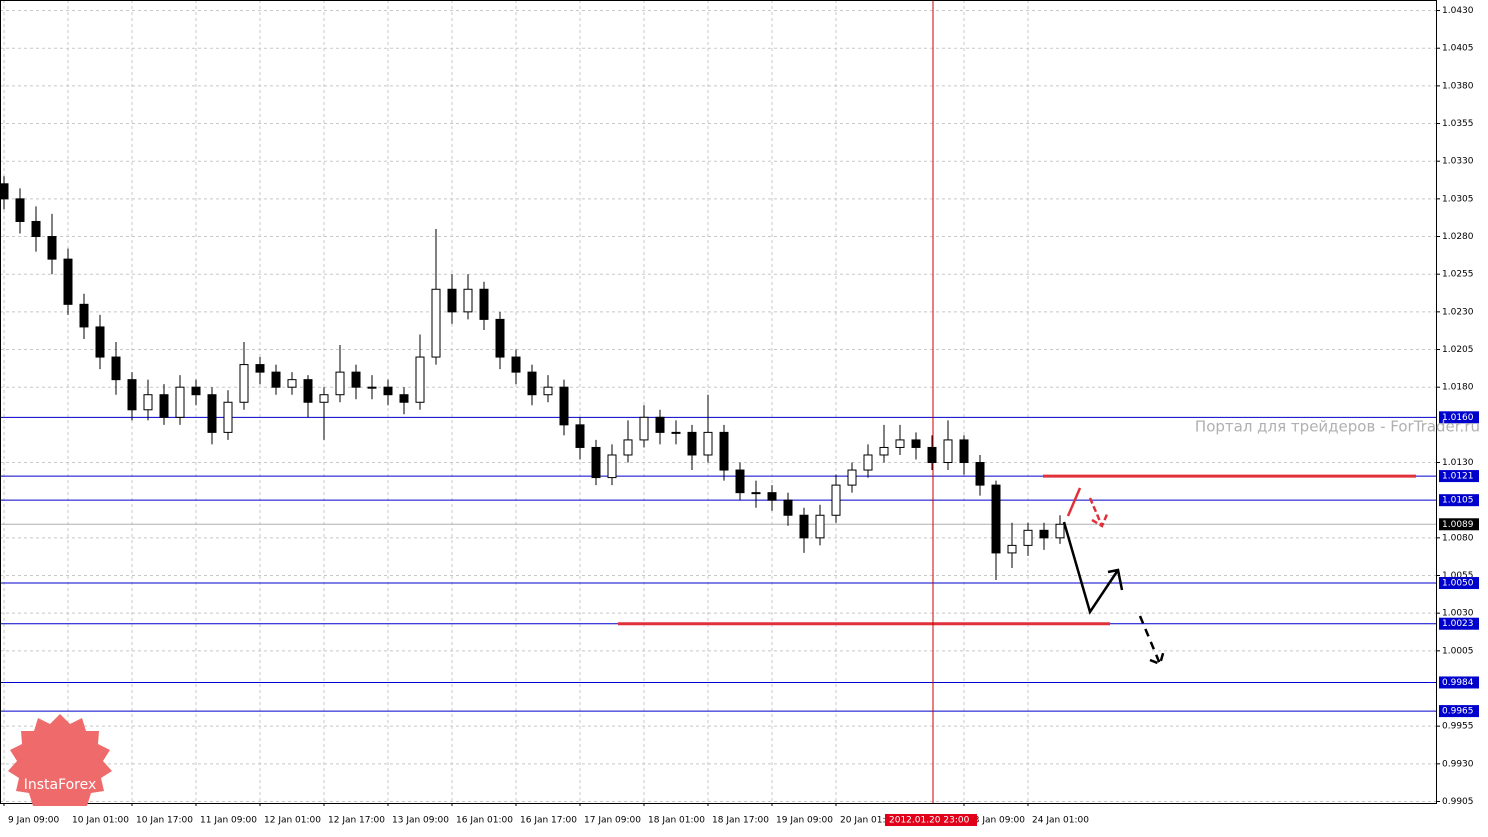 This screenshot has width=1488, height=837. Describe the element at coordinates (356, 821) in the screenshot. I see `x-tick-label: 12 Jan 17:00` at that location.